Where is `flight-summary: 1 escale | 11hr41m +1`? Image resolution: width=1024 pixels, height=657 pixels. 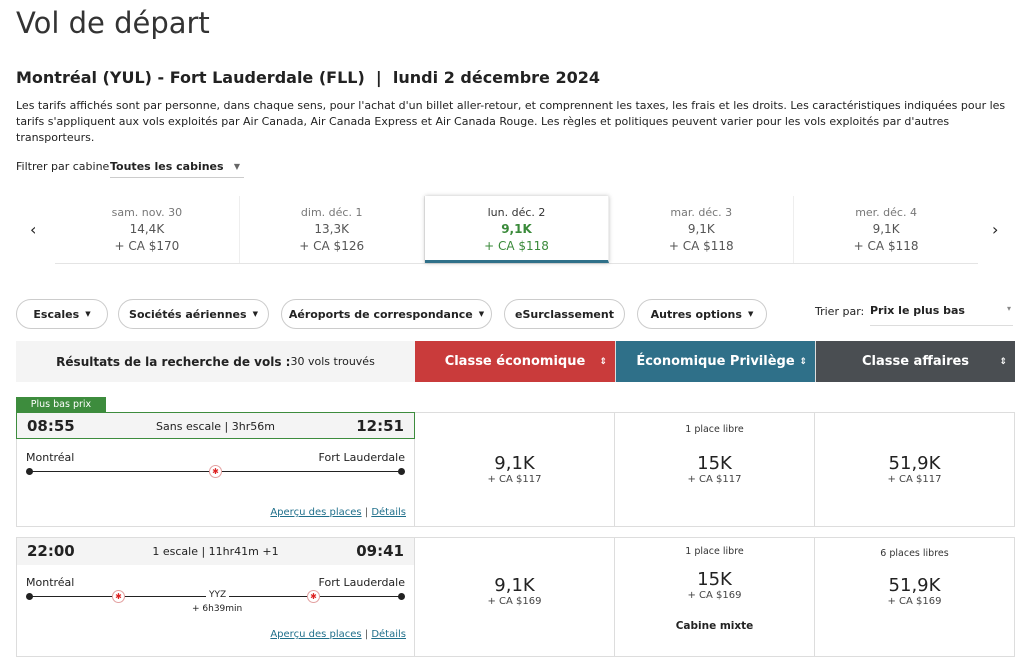 flight-summary: 1 escale | 11hr41m +1 is located at coordinates (215, 551).